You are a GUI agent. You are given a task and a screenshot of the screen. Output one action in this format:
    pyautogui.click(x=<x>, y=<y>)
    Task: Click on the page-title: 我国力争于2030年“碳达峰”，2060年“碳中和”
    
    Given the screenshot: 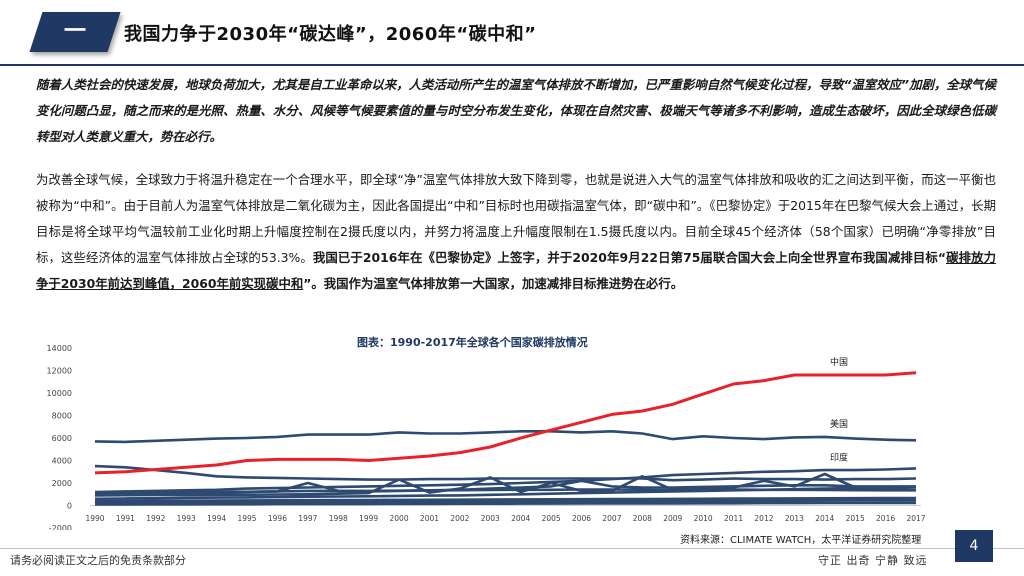 What is the action you would take?
    pyautogui.click(x=330, y=34)
    